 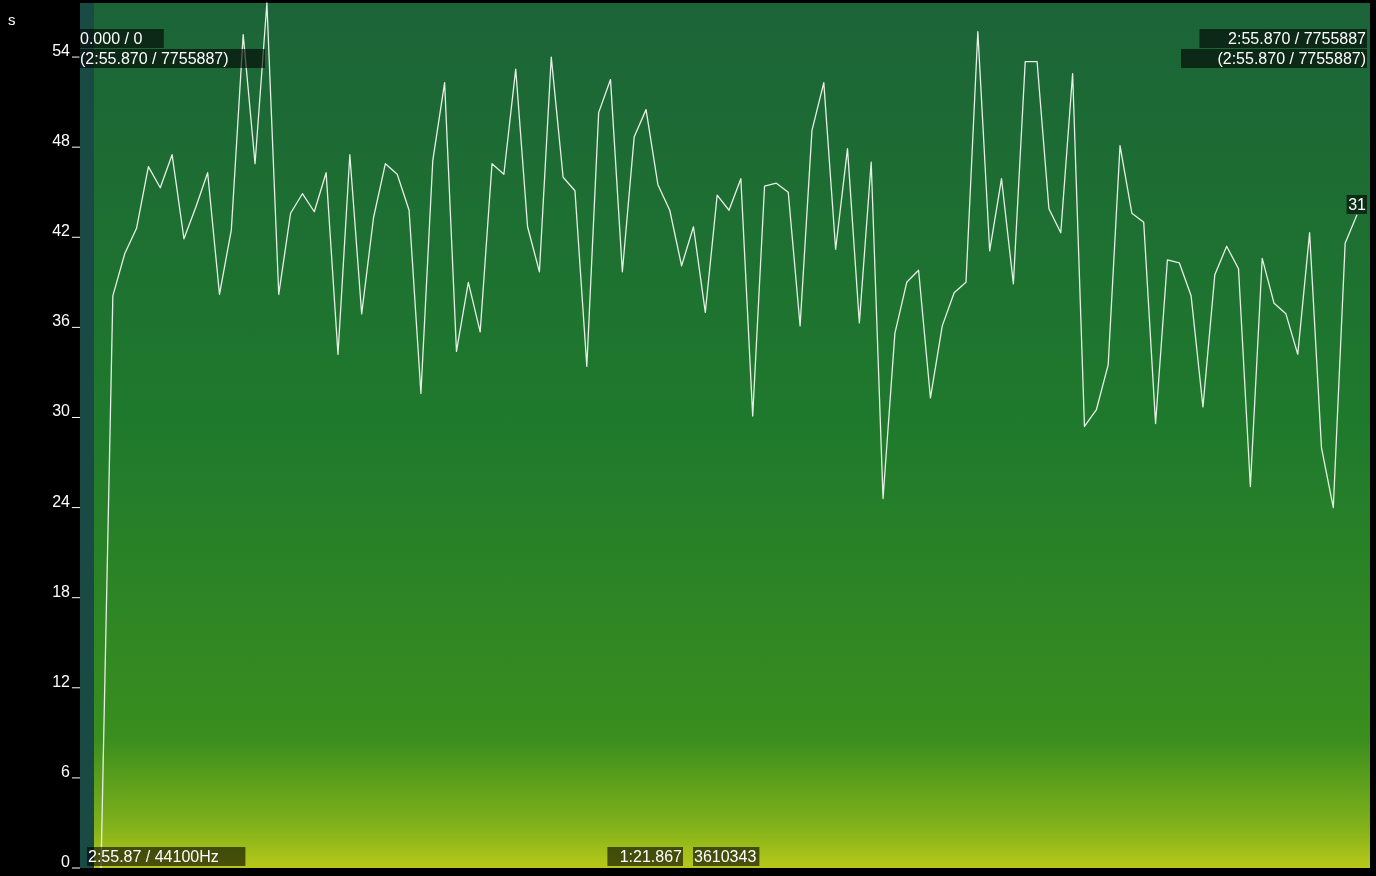 I want to click on annotation: 0.000 / 0, so click(x=111, y=38).